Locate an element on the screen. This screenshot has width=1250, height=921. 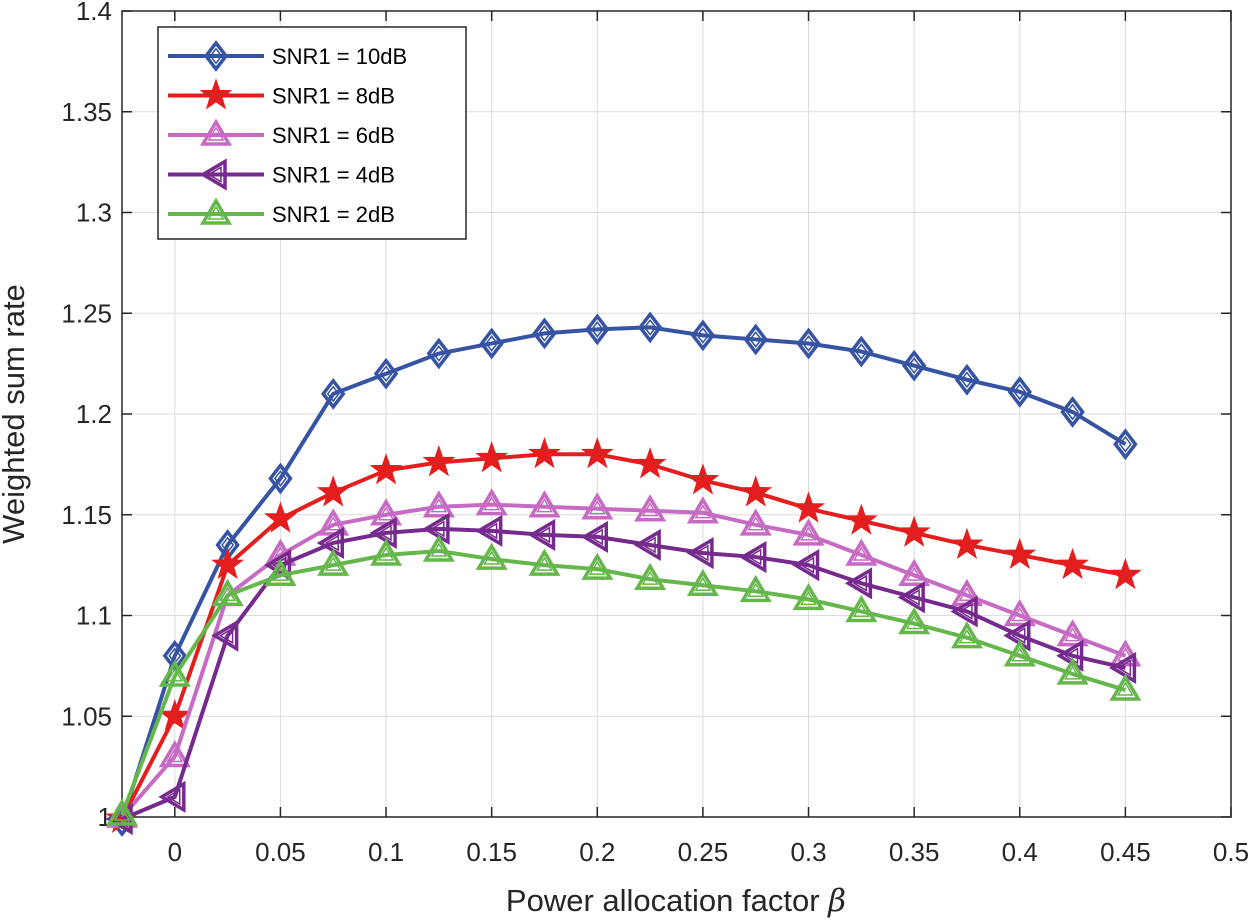
legend-item: SNR1 = 8dB is located at coordinates (281, 94).